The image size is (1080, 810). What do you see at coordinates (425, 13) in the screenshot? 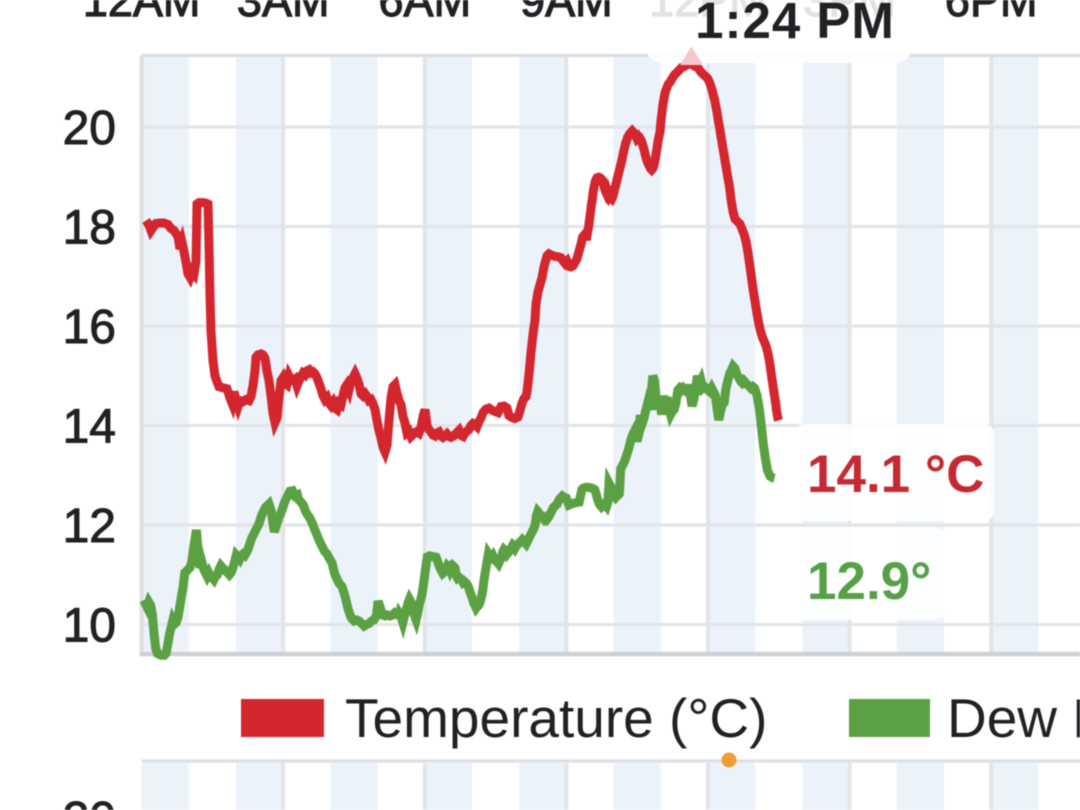
I see `svg-text: 6AM` at bounding box center [425, 13].